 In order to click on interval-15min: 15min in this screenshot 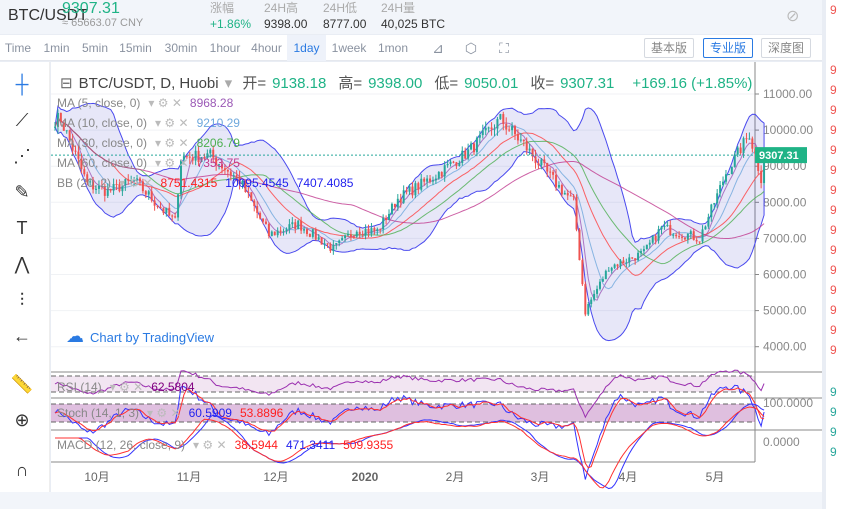, I will do `click(135, 48)`.